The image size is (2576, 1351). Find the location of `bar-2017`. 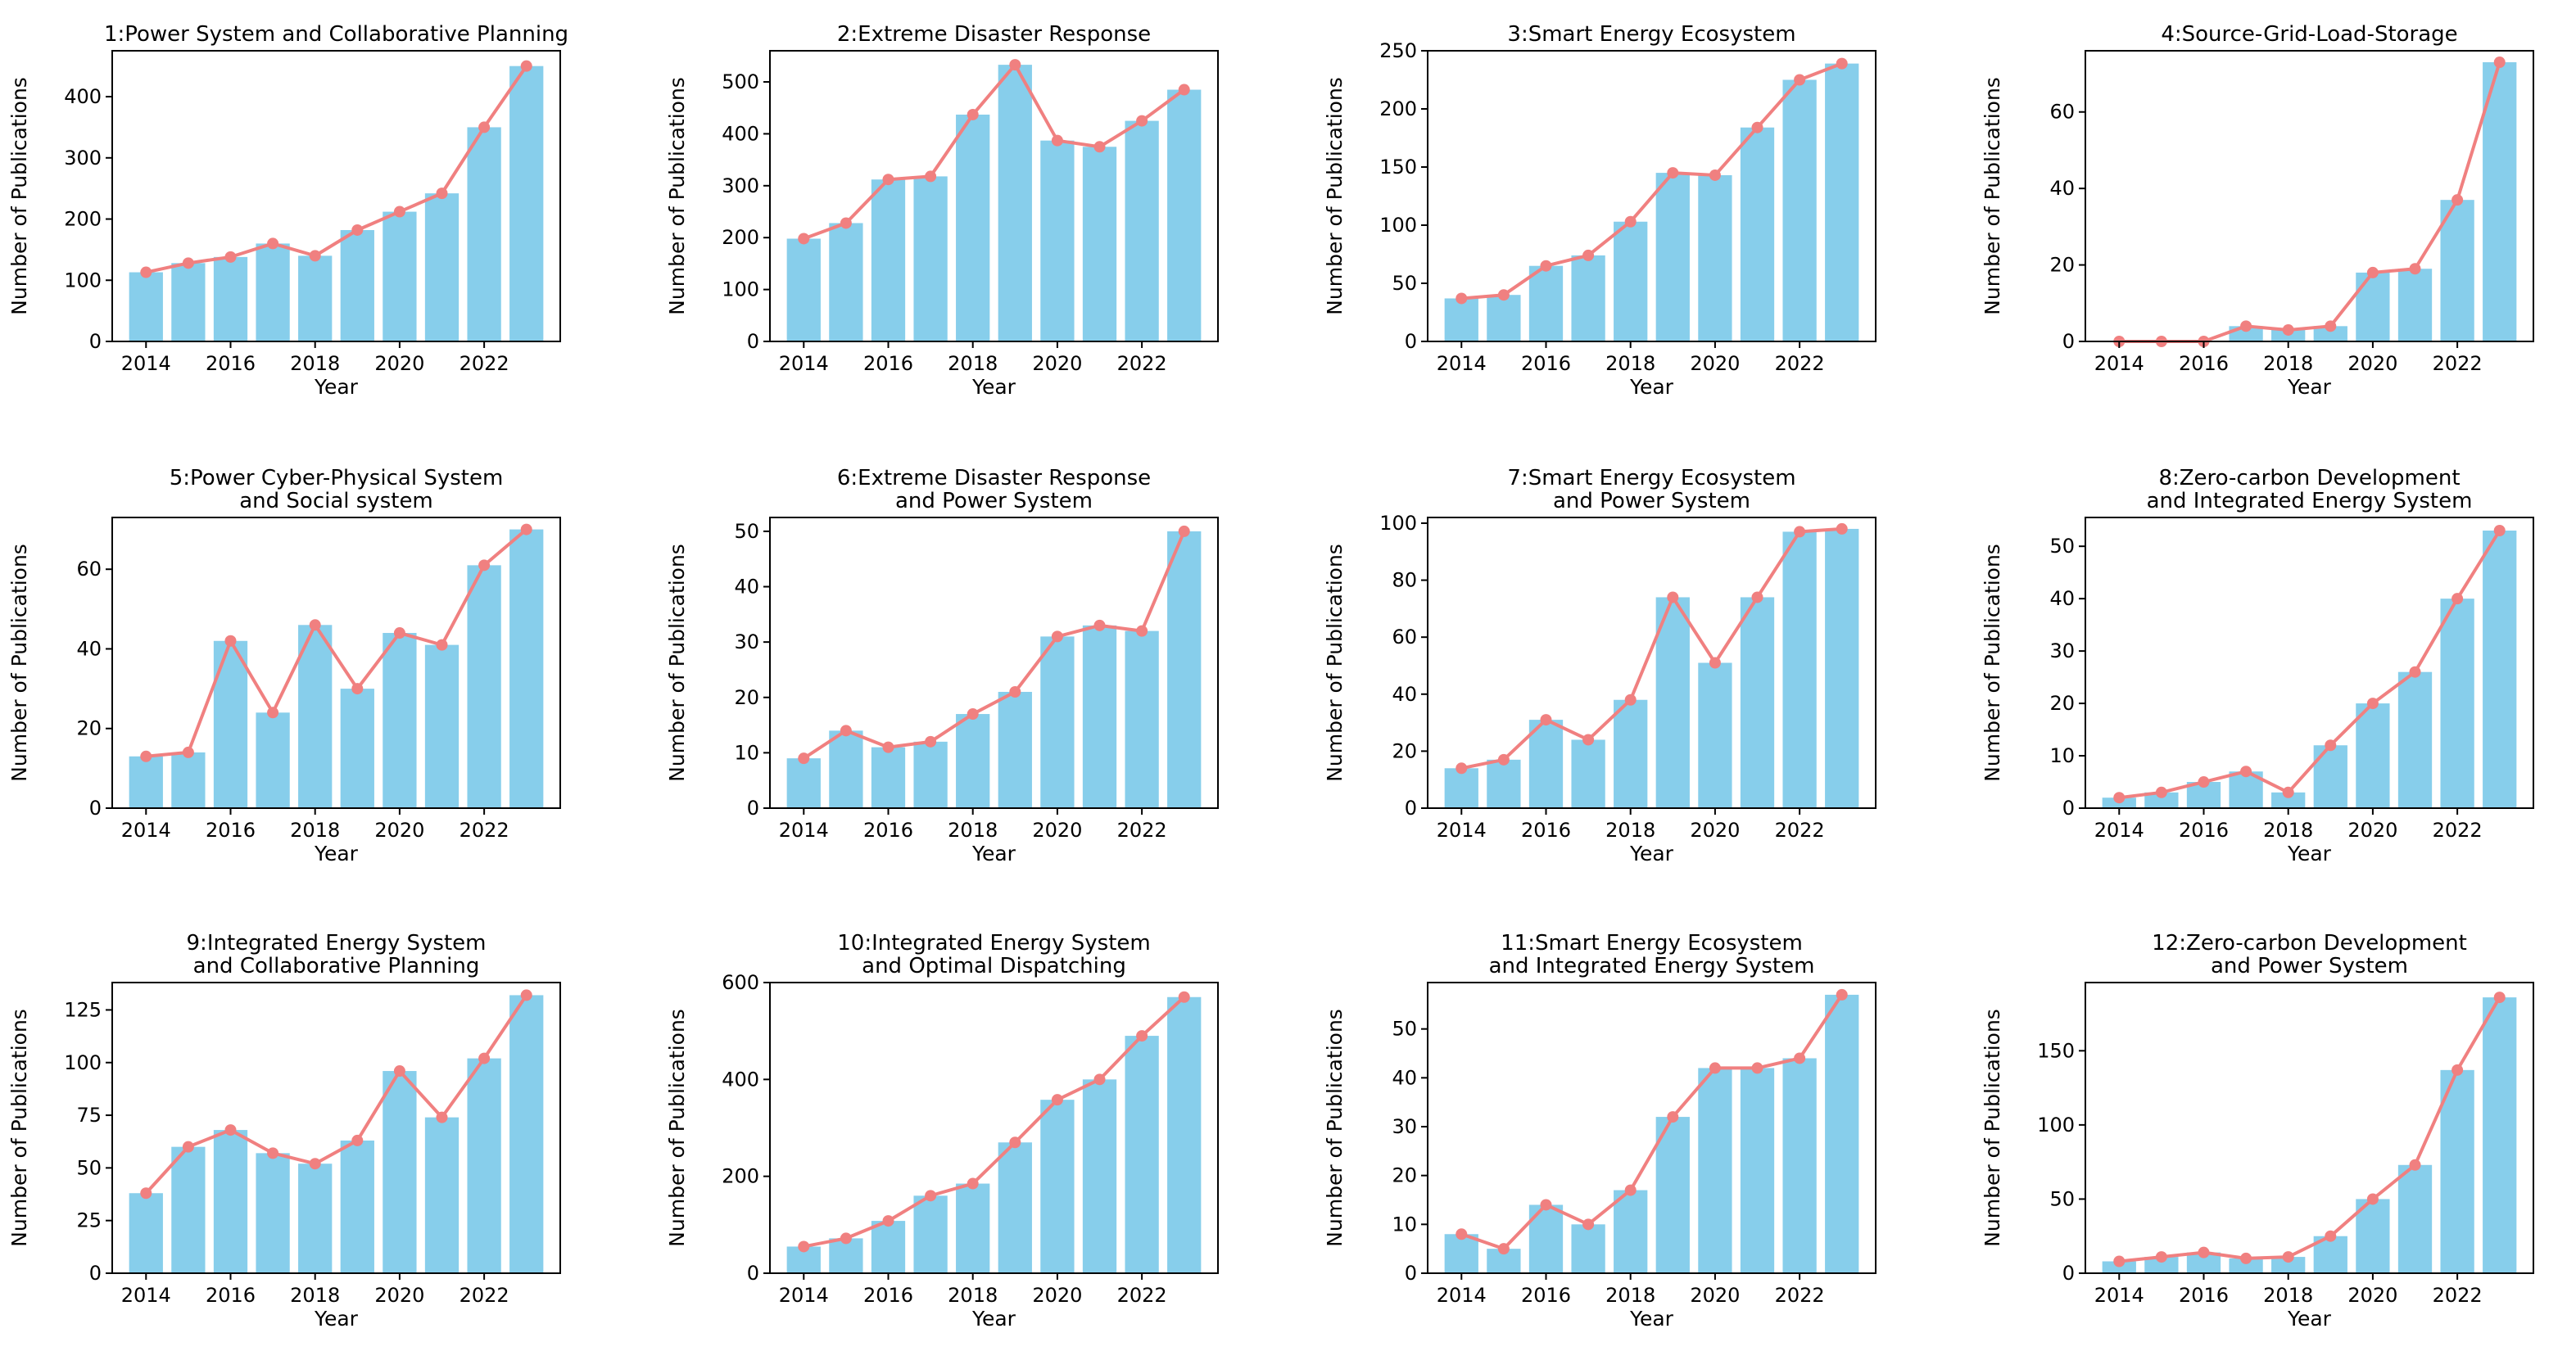

bar-2017 is located at coordinates (930, 1234).